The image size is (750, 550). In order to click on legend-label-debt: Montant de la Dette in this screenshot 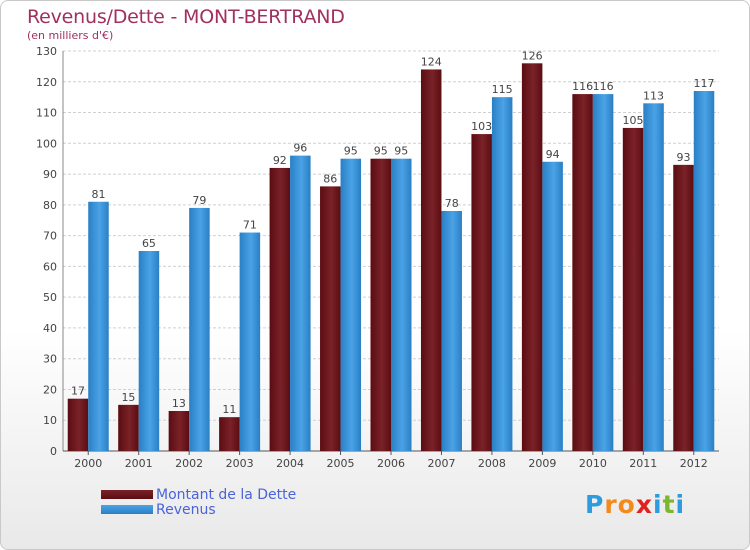, I will do `click(226, 494)`.